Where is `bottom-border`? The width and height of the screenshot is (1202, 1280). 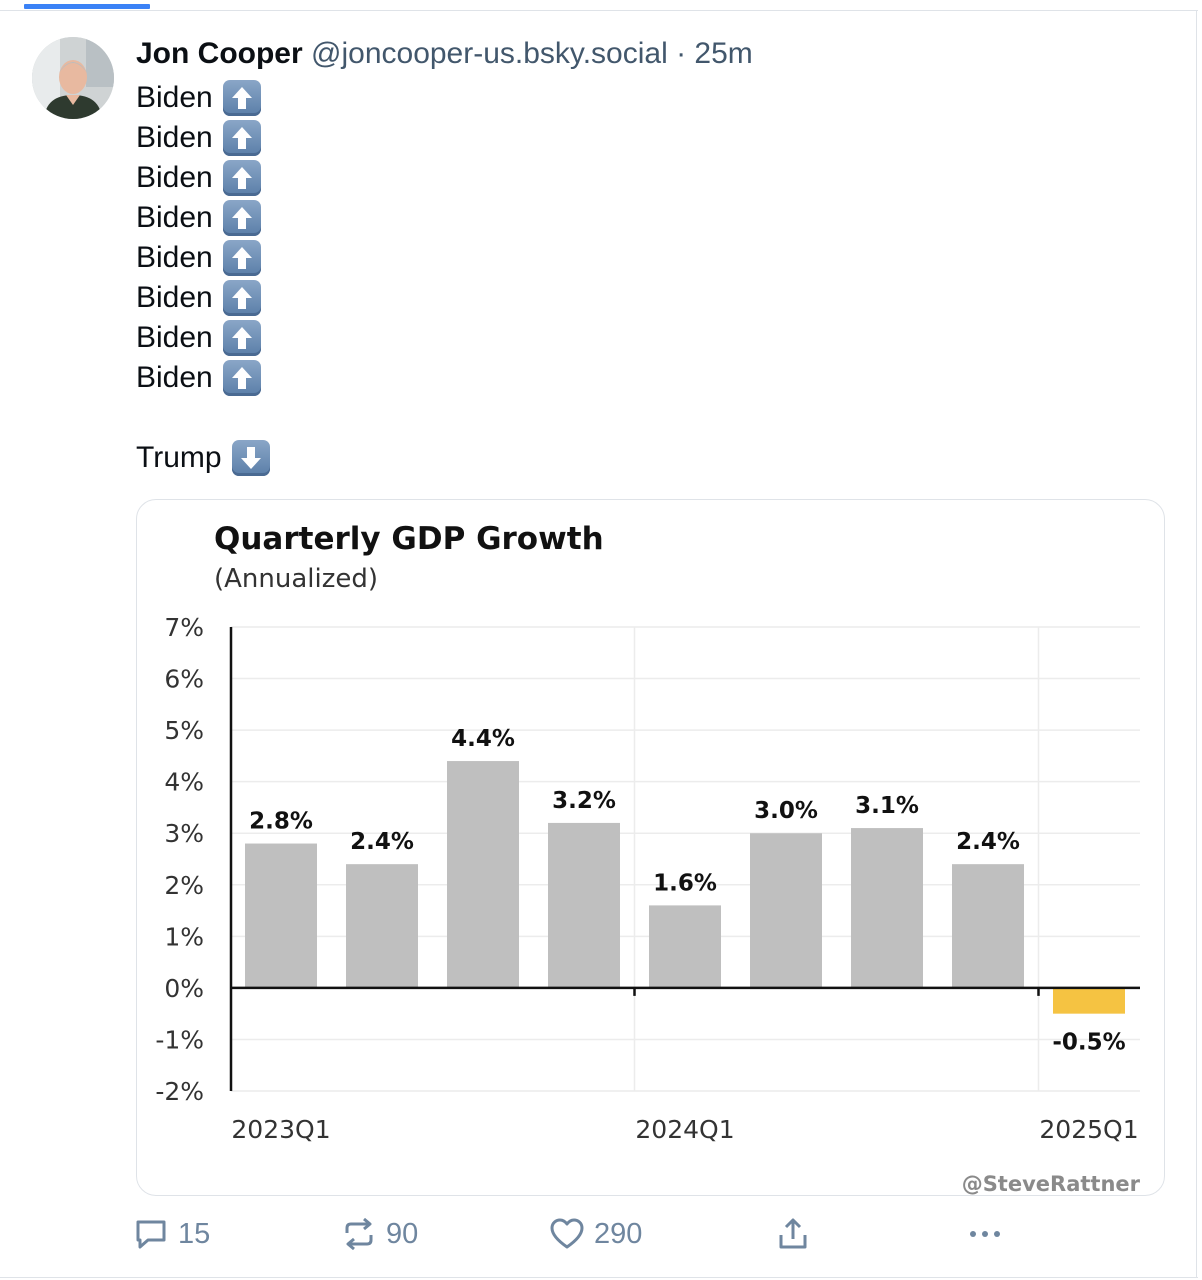
bottom-border is located at coordinates (599, 1277).